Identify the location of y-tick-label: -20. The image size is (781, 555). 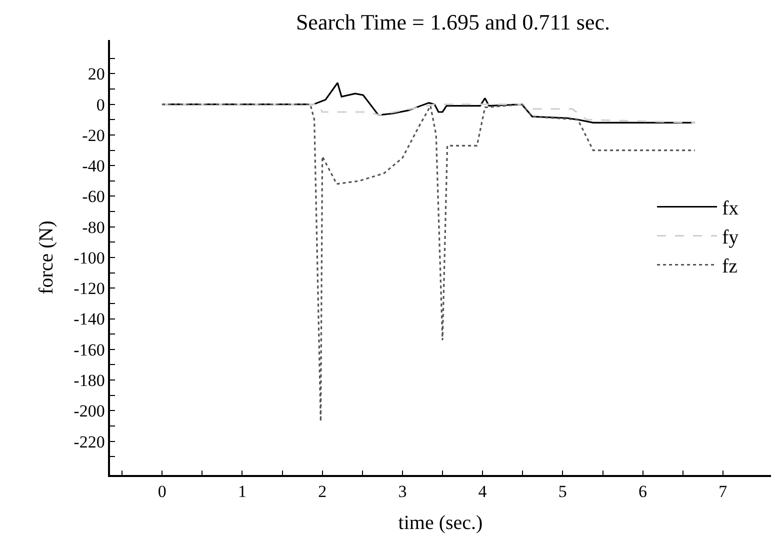
(93, 135).